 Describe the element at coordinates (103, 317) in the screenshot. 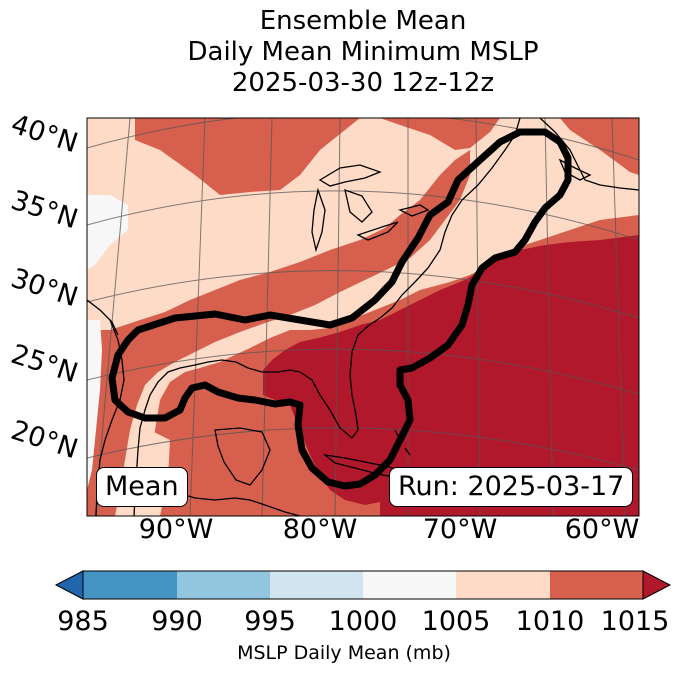

I see `us-mexico-border` at that location.